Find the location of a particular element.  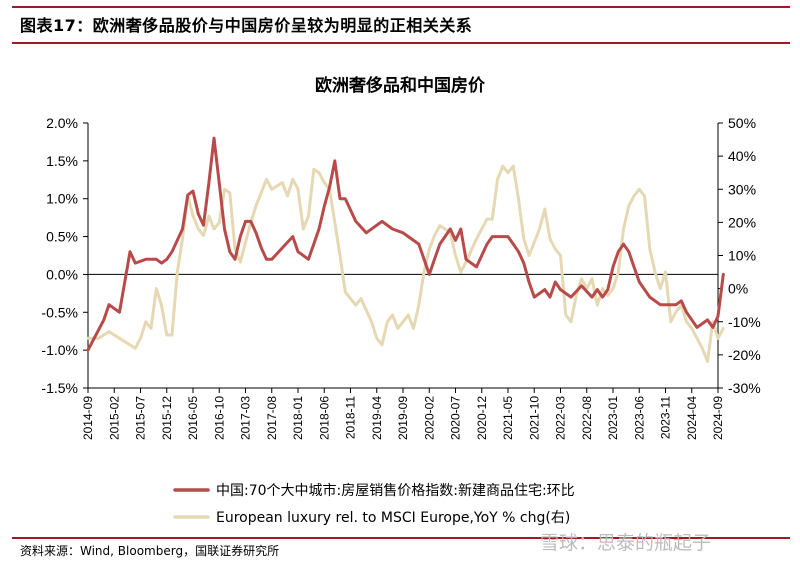

right-tick-label: -30% is located at coordinates (744, 388).